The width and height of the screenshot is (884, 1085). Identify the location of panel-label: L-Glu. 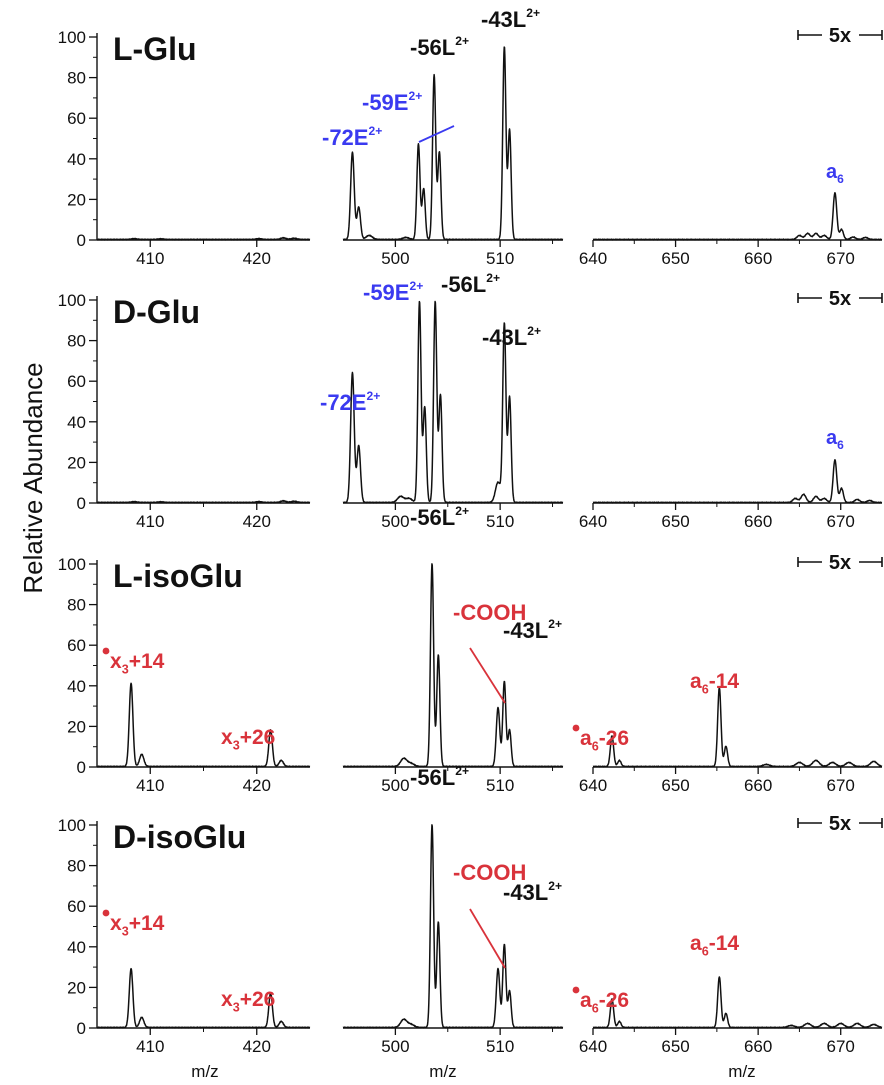
(155, 49).